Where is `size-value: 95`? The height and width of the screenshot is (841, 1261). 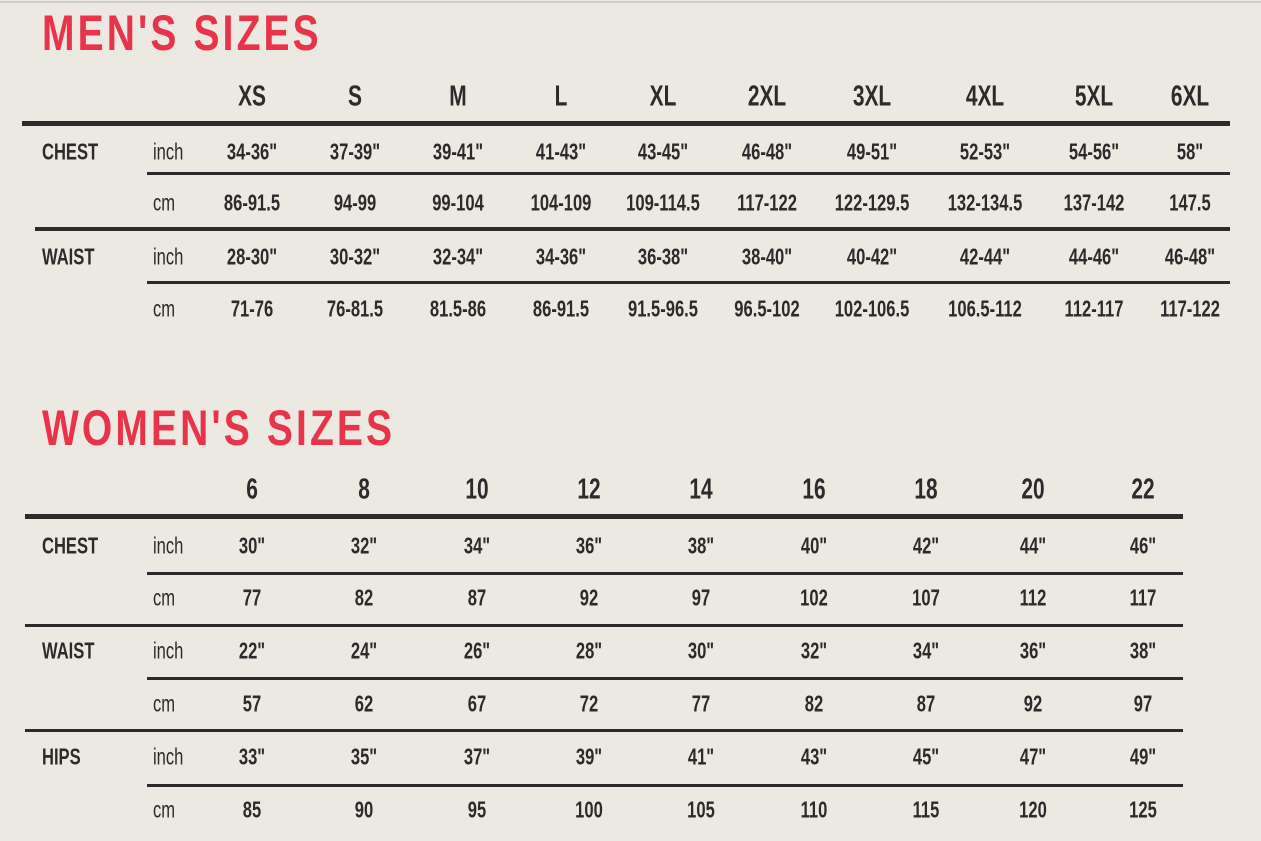 size-value: 95 is located at coordinates (477, 809).